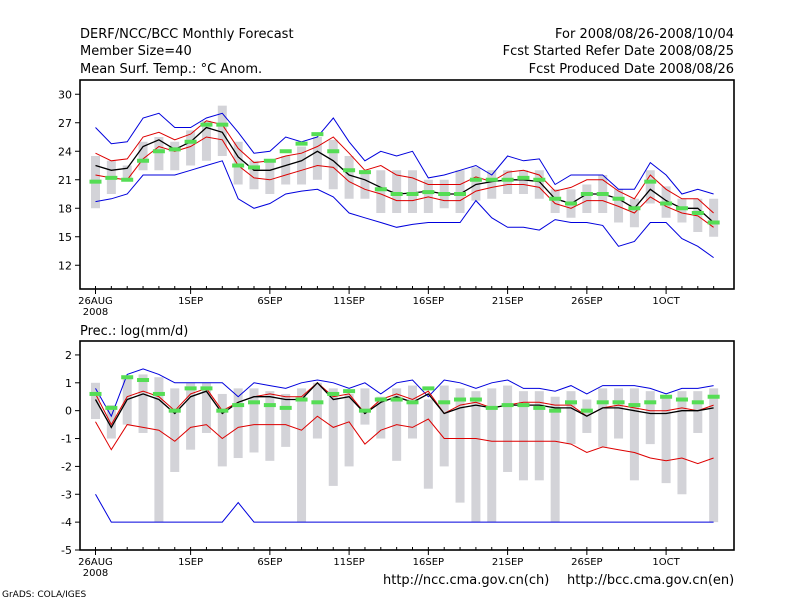  What do you see at coordinates (404, 405) in the screenshot?
I see `prec-median-line` at bounding box center [404, 405].